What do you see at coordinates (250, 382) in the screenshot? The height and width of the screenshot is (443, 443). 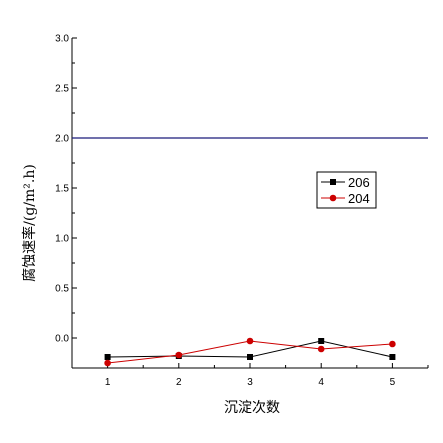 I see `x-tick-label: 3` at bounding box center [250, 382].